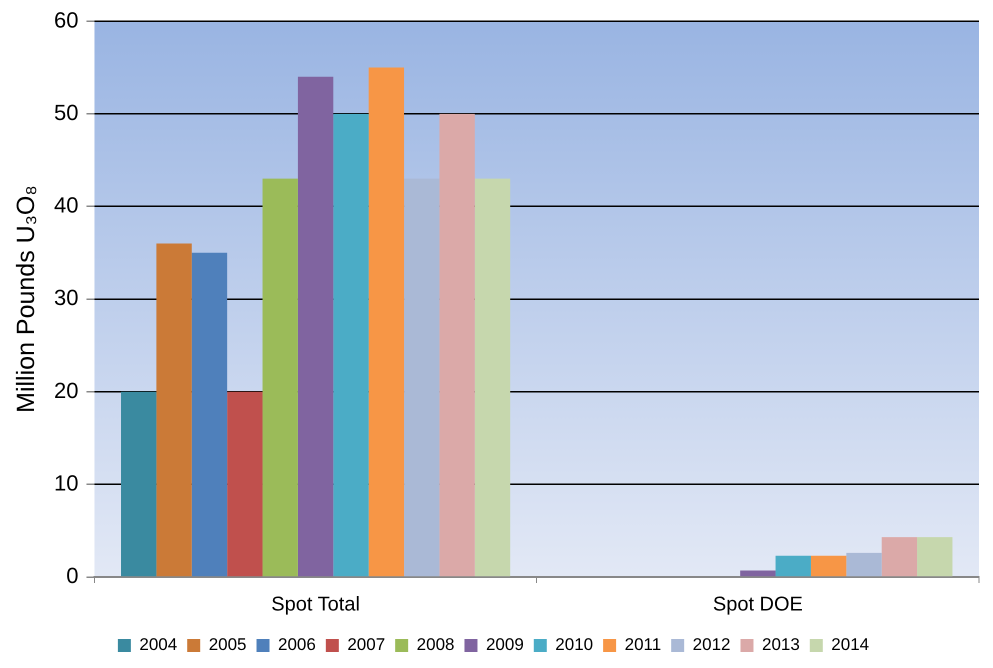 Image resolution: width=993 pixels, height=668 pixels. What do you see at coordinates (66, 205) in the screenshot?
I see `y-tick-label: 40` at bounding box center [66, 205].